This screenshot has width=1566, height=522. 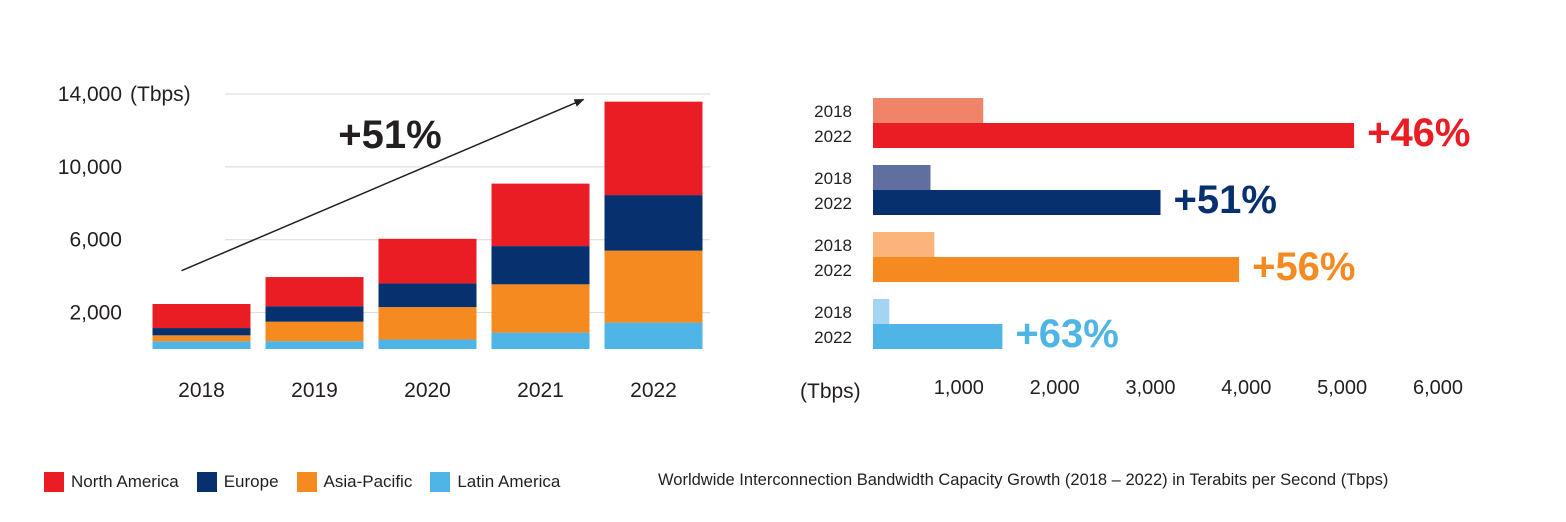 What do you see at coordinates (928, 110) in the screenshot?
I see `bar-north-america-2018` at bounding box center [928, 110].